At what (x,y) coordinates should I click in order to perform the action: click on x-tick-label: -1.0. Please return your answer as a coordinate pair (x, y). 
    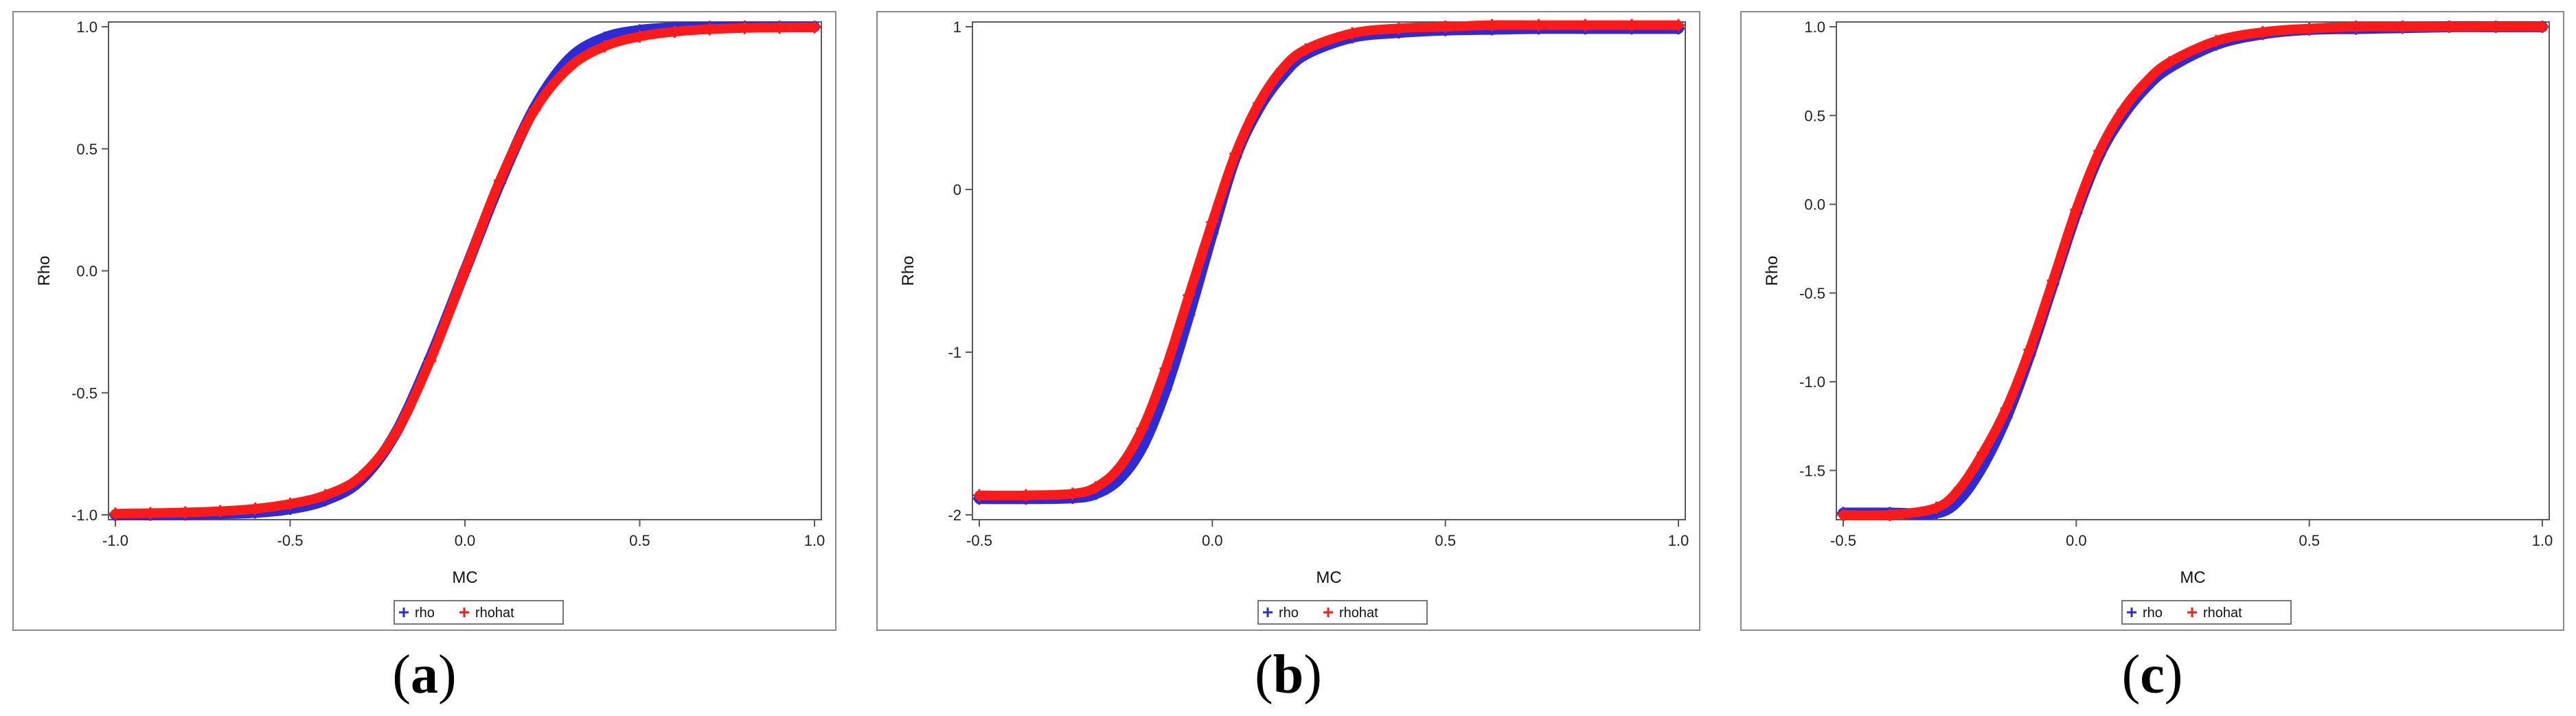
    Looking at the image, I should click on (115, 541).